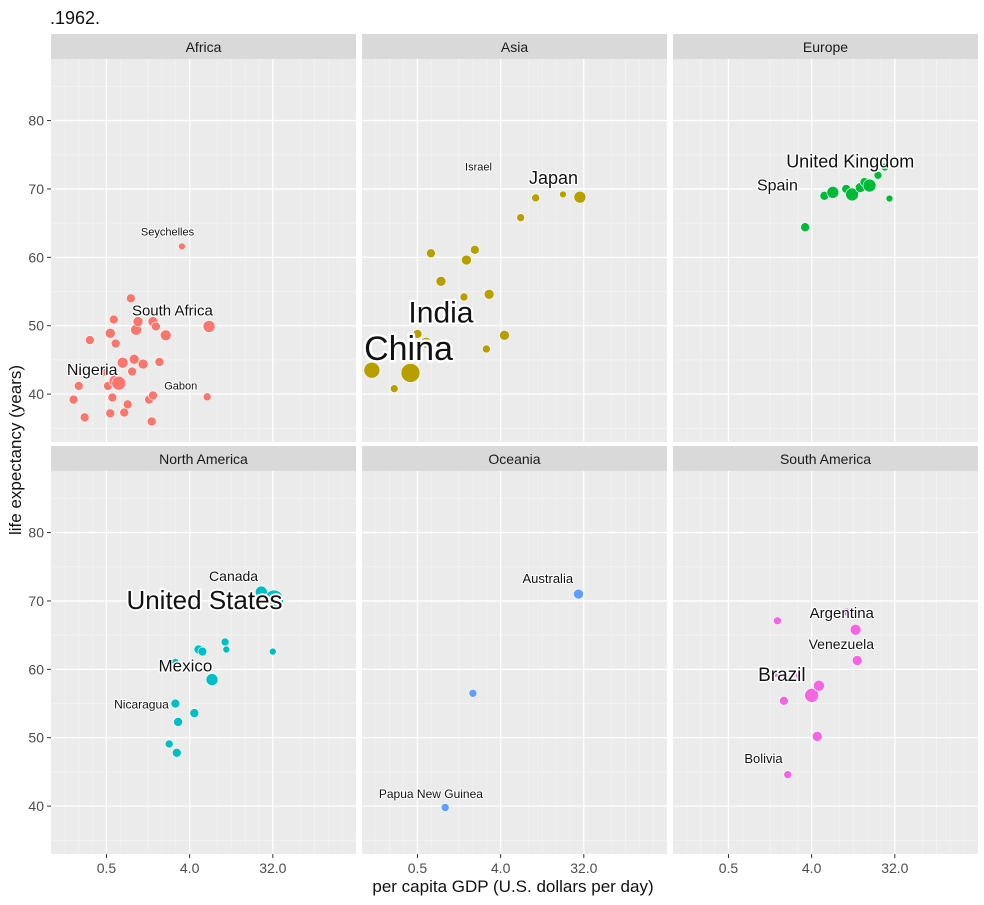  Describe the element at coordinates (842, 644) in the screenshot. I see `country-label-venezuela: Venezuela` at that location.